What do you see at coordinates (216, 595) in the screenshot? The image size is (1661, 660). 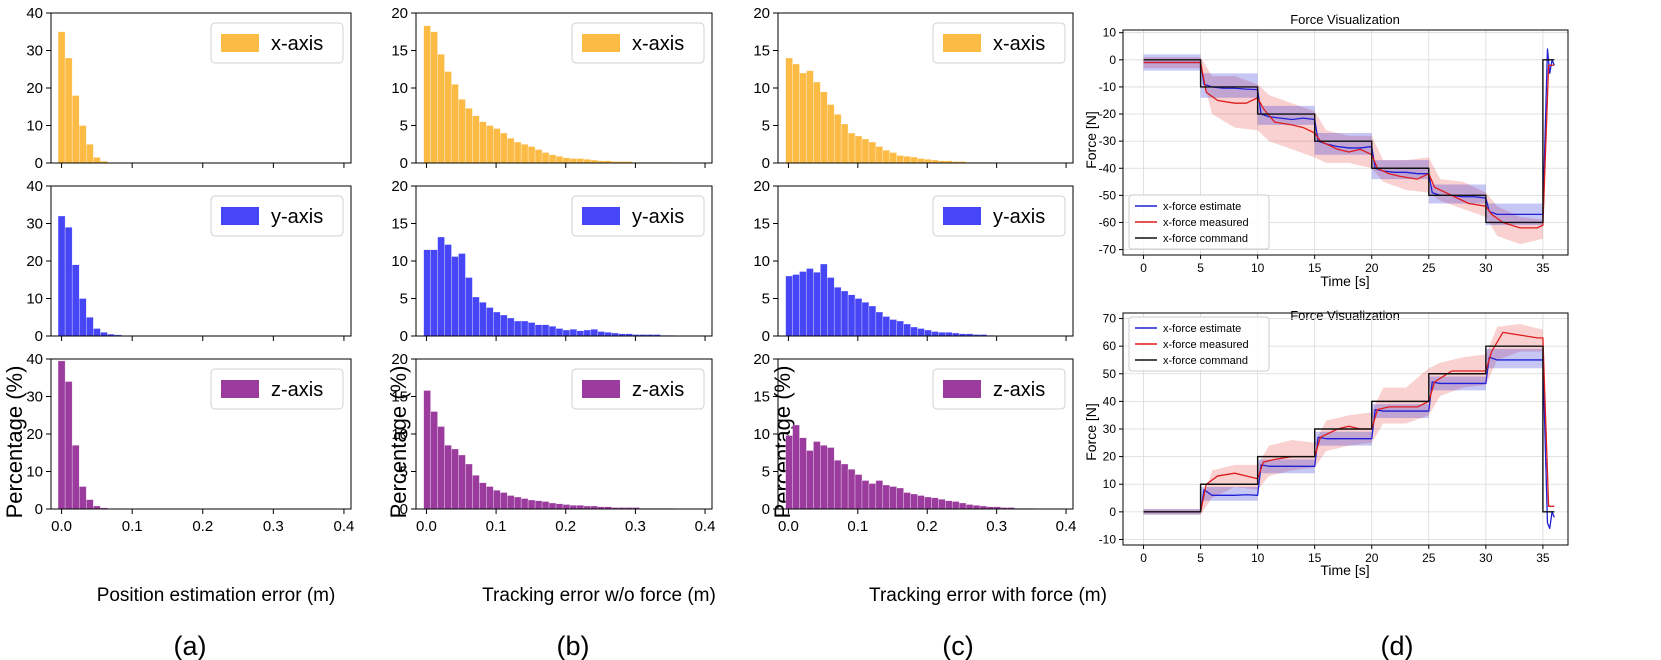 I see `xlabel-a: Position estimation error (m)` at bounding box center [216, 595].